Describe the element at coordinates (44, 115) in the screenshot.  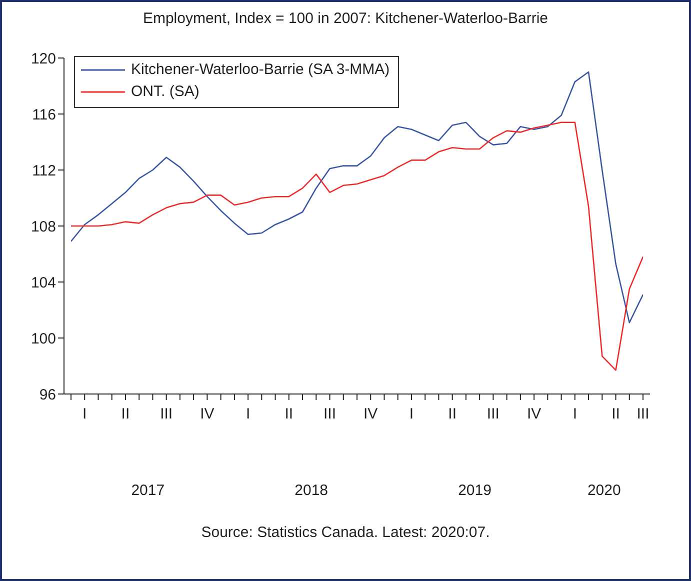
I see `y-tick-label: 116` at that location.